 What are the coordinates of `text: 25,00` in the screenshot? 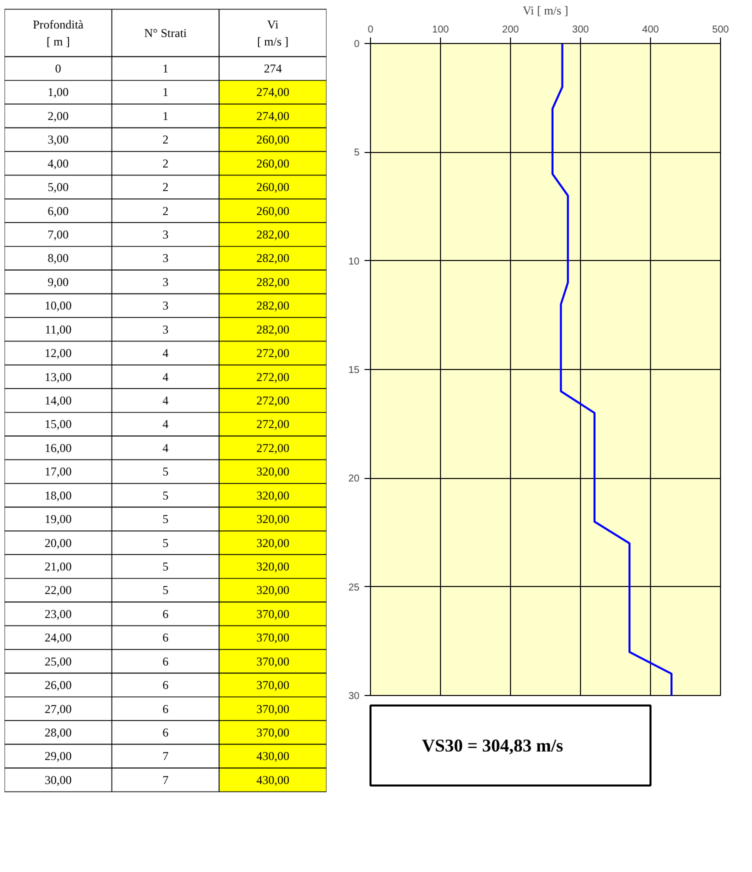 It's located at (58, 661).